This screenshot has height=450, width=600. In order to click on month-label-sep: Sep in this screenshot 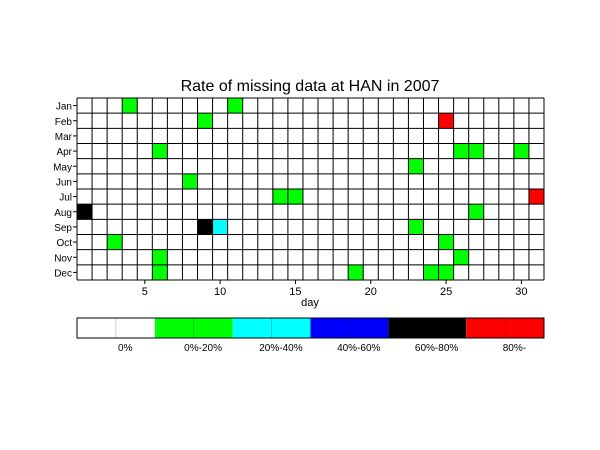, I will do `click(63, 228)`.